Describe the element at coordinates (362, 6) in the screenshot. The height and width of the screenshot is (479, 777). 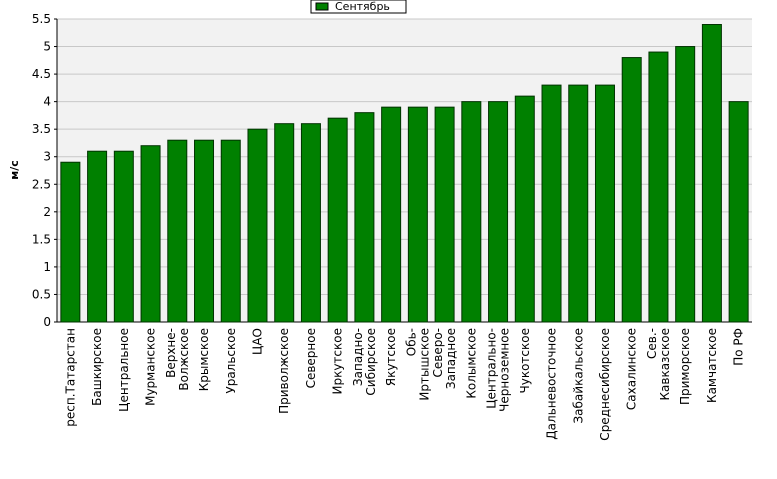
I see `legend-label: Сентябрь` at that location.